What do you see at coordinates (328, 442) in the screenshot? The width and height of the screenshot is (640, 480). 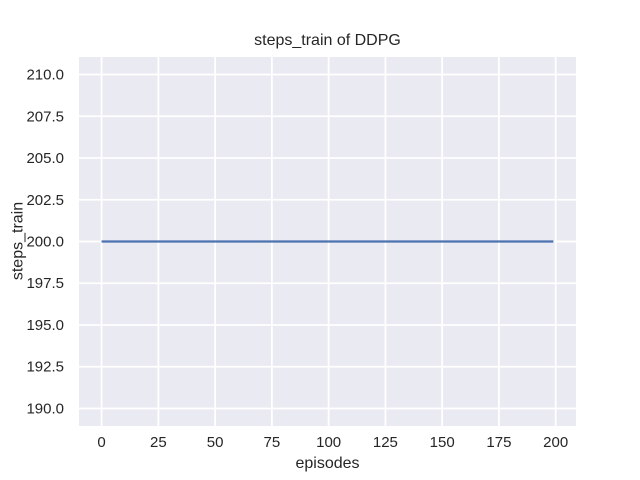 I see `x-tick-label: 100` at bounding box center [328, 442].